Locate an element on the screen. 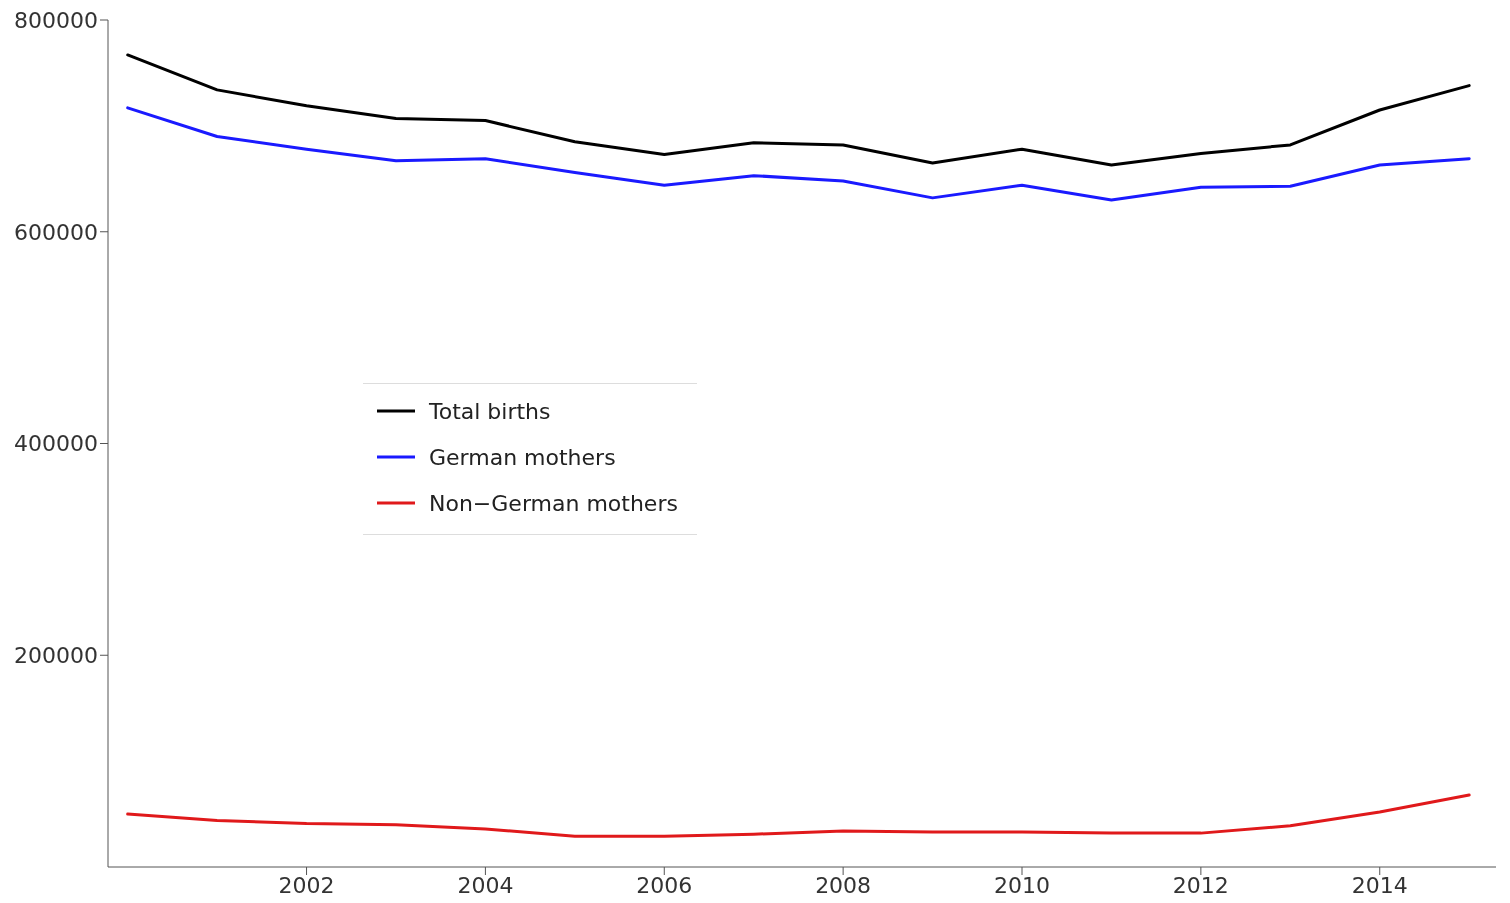 The height and width of the screenshot is (903, 1510). x-tick-label: 2004 is located at coordinates (485, 885).